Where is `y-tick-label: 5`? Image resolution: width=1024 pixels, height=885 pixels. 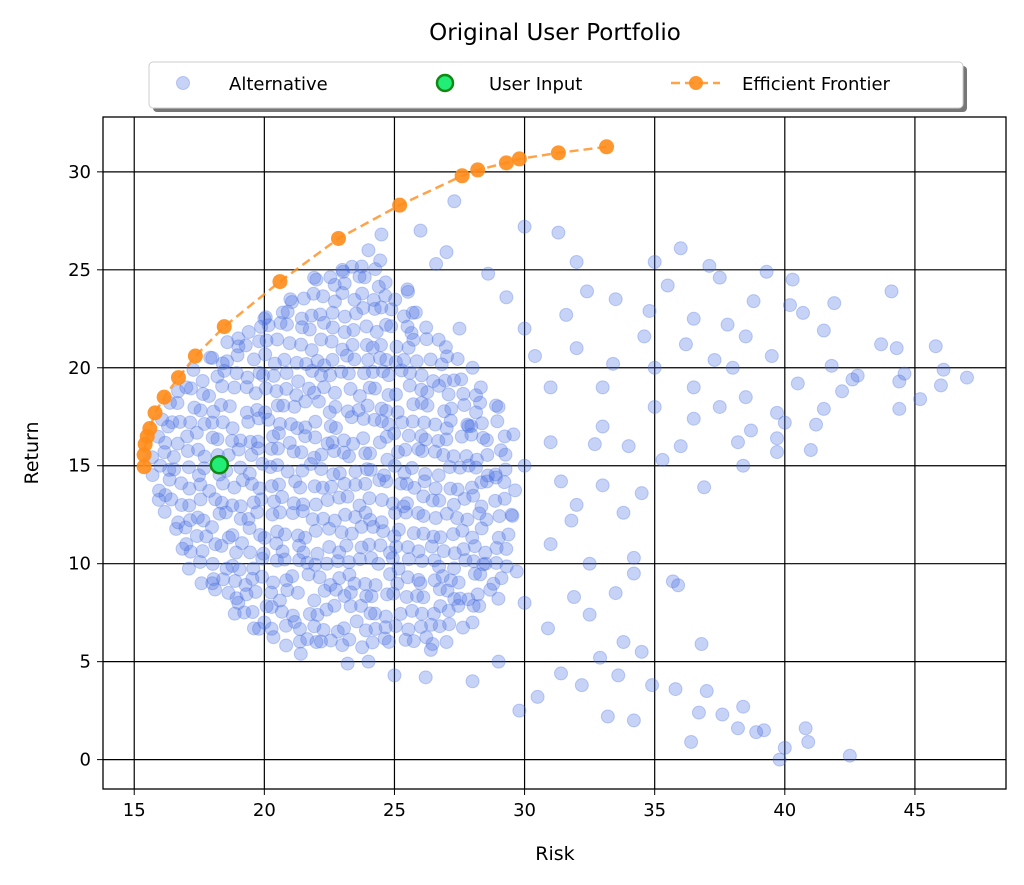 y-tick-label: 5 is located at coordinates (85, 662).